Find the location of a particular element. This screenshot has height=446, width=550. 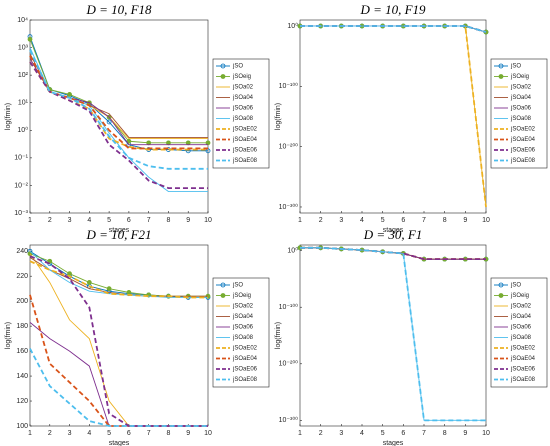

y-tick-label: 200 is located at coordinates (22, 301).